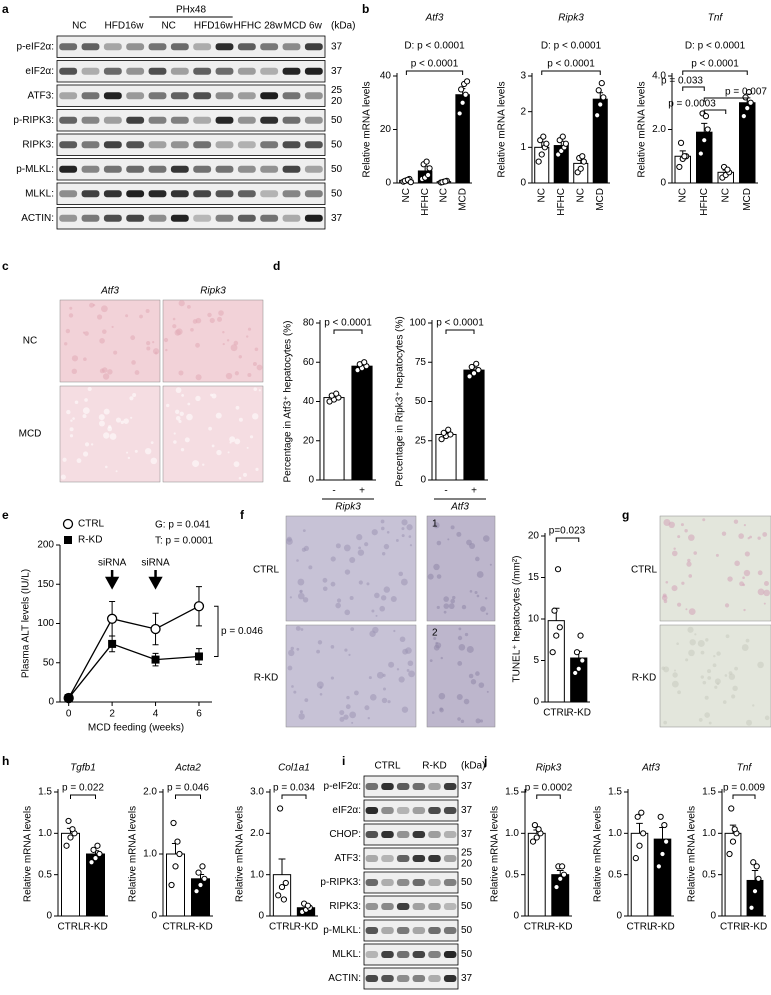  I want to click on y-tick-label: 1.0, so click(512, 833).